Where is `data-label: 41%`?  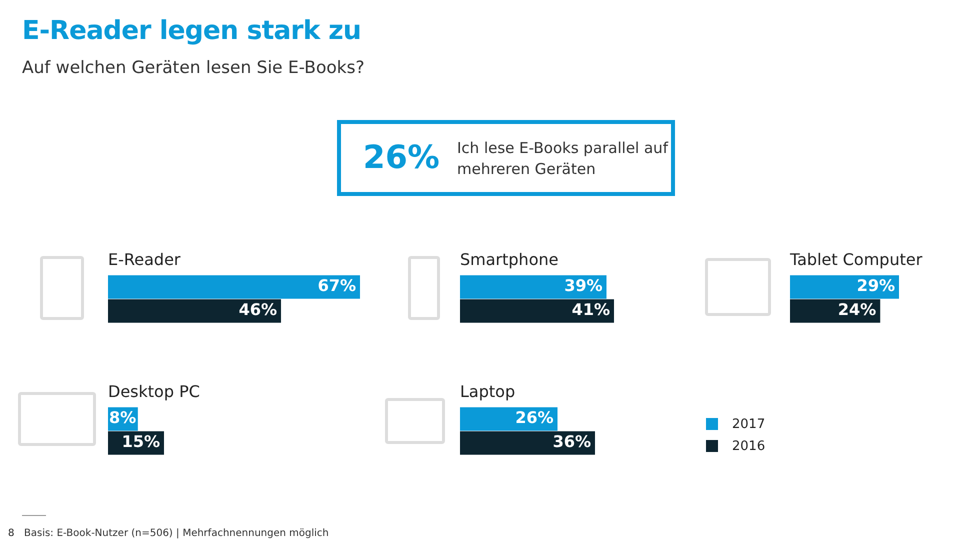 data-label: 41% is located at coordinates (591, 310).